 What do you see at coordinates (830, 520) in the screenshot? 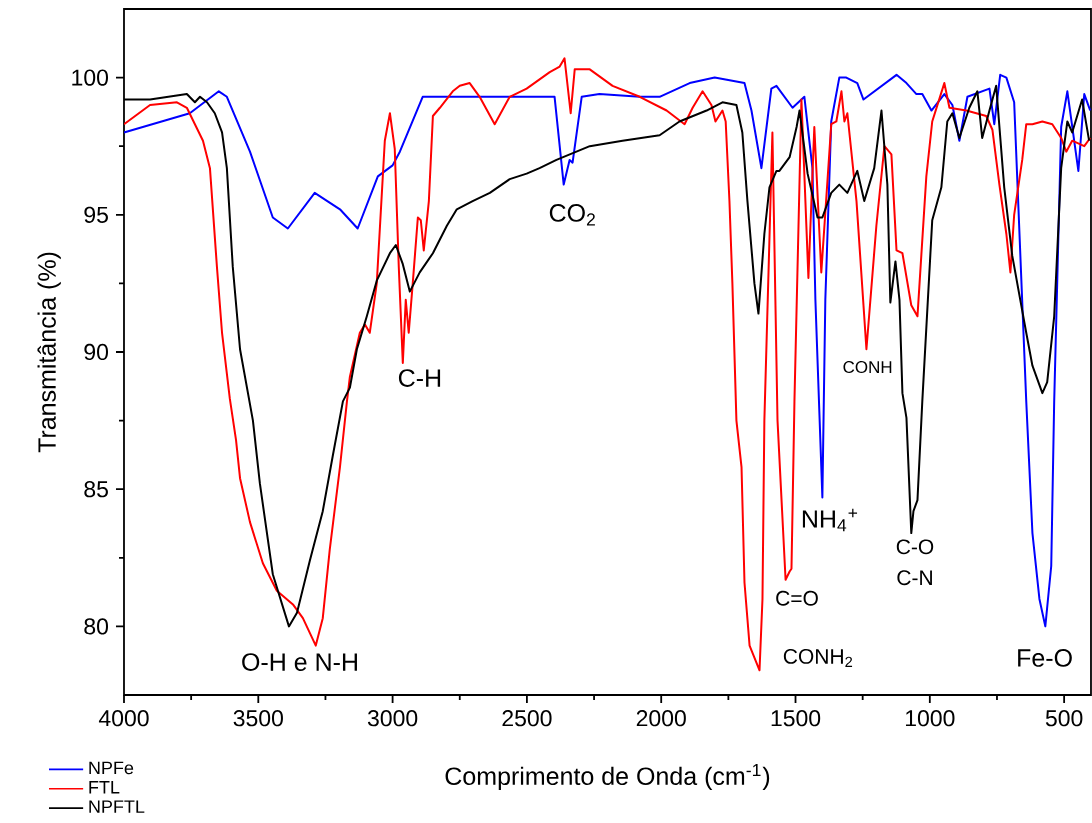
I see `annotation: NH$_{4}$+` at bounding box center [830, 520].